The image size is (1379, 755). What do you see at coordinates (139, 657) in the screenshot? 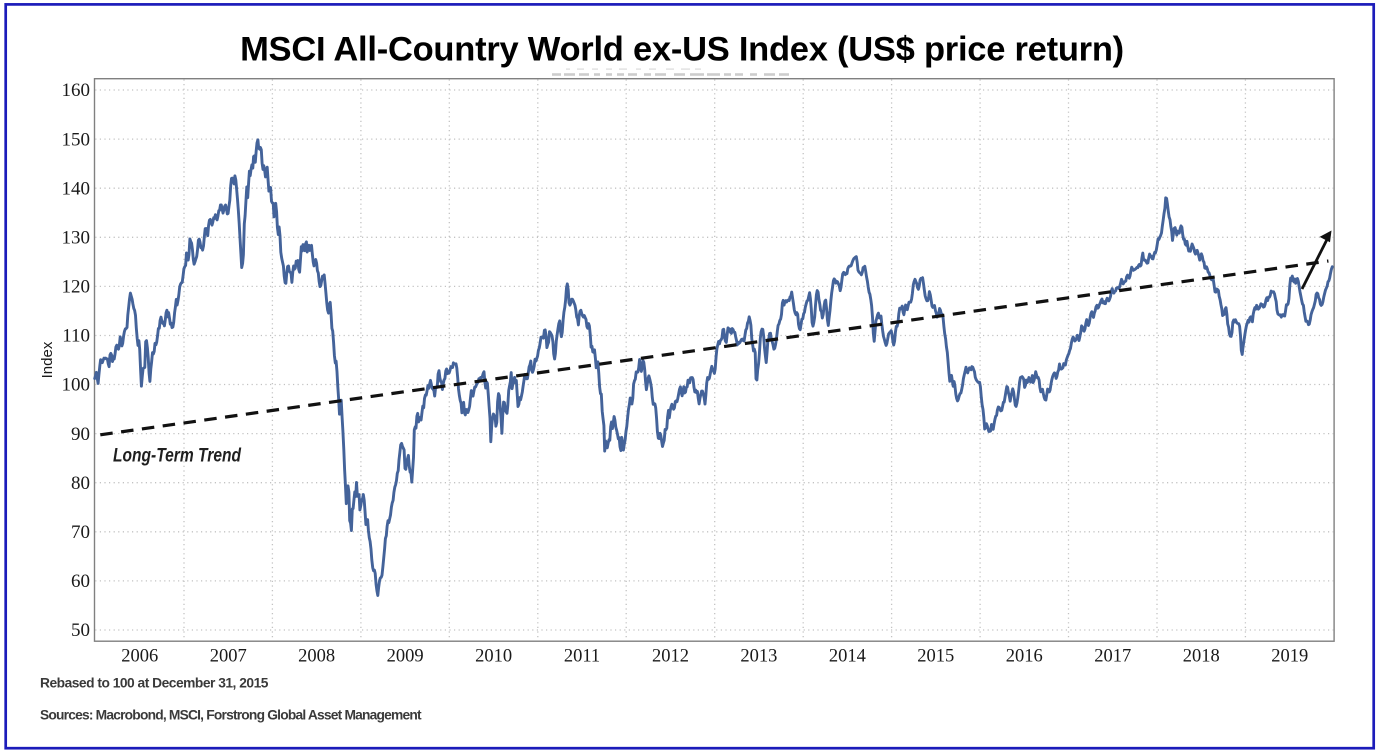
I see `svg-text: 2006` at bounding box center [139, 657].